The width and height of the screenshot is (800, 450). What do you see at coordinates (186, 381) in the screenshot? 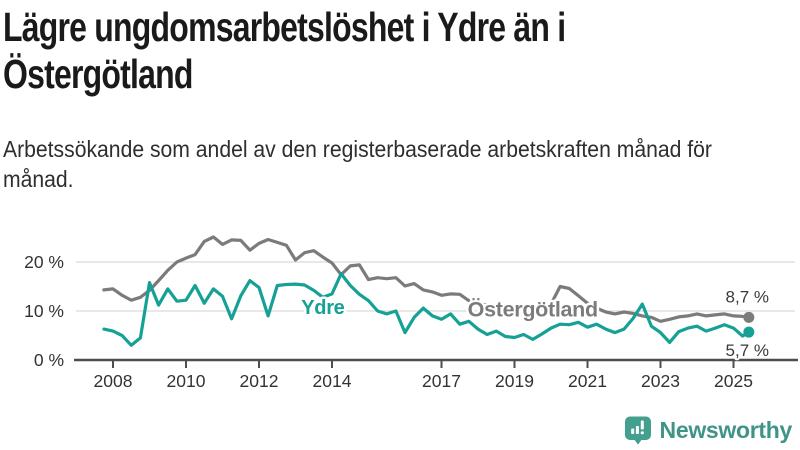
I see `x-tick-label: 2010` at bounding box center [186, 381].